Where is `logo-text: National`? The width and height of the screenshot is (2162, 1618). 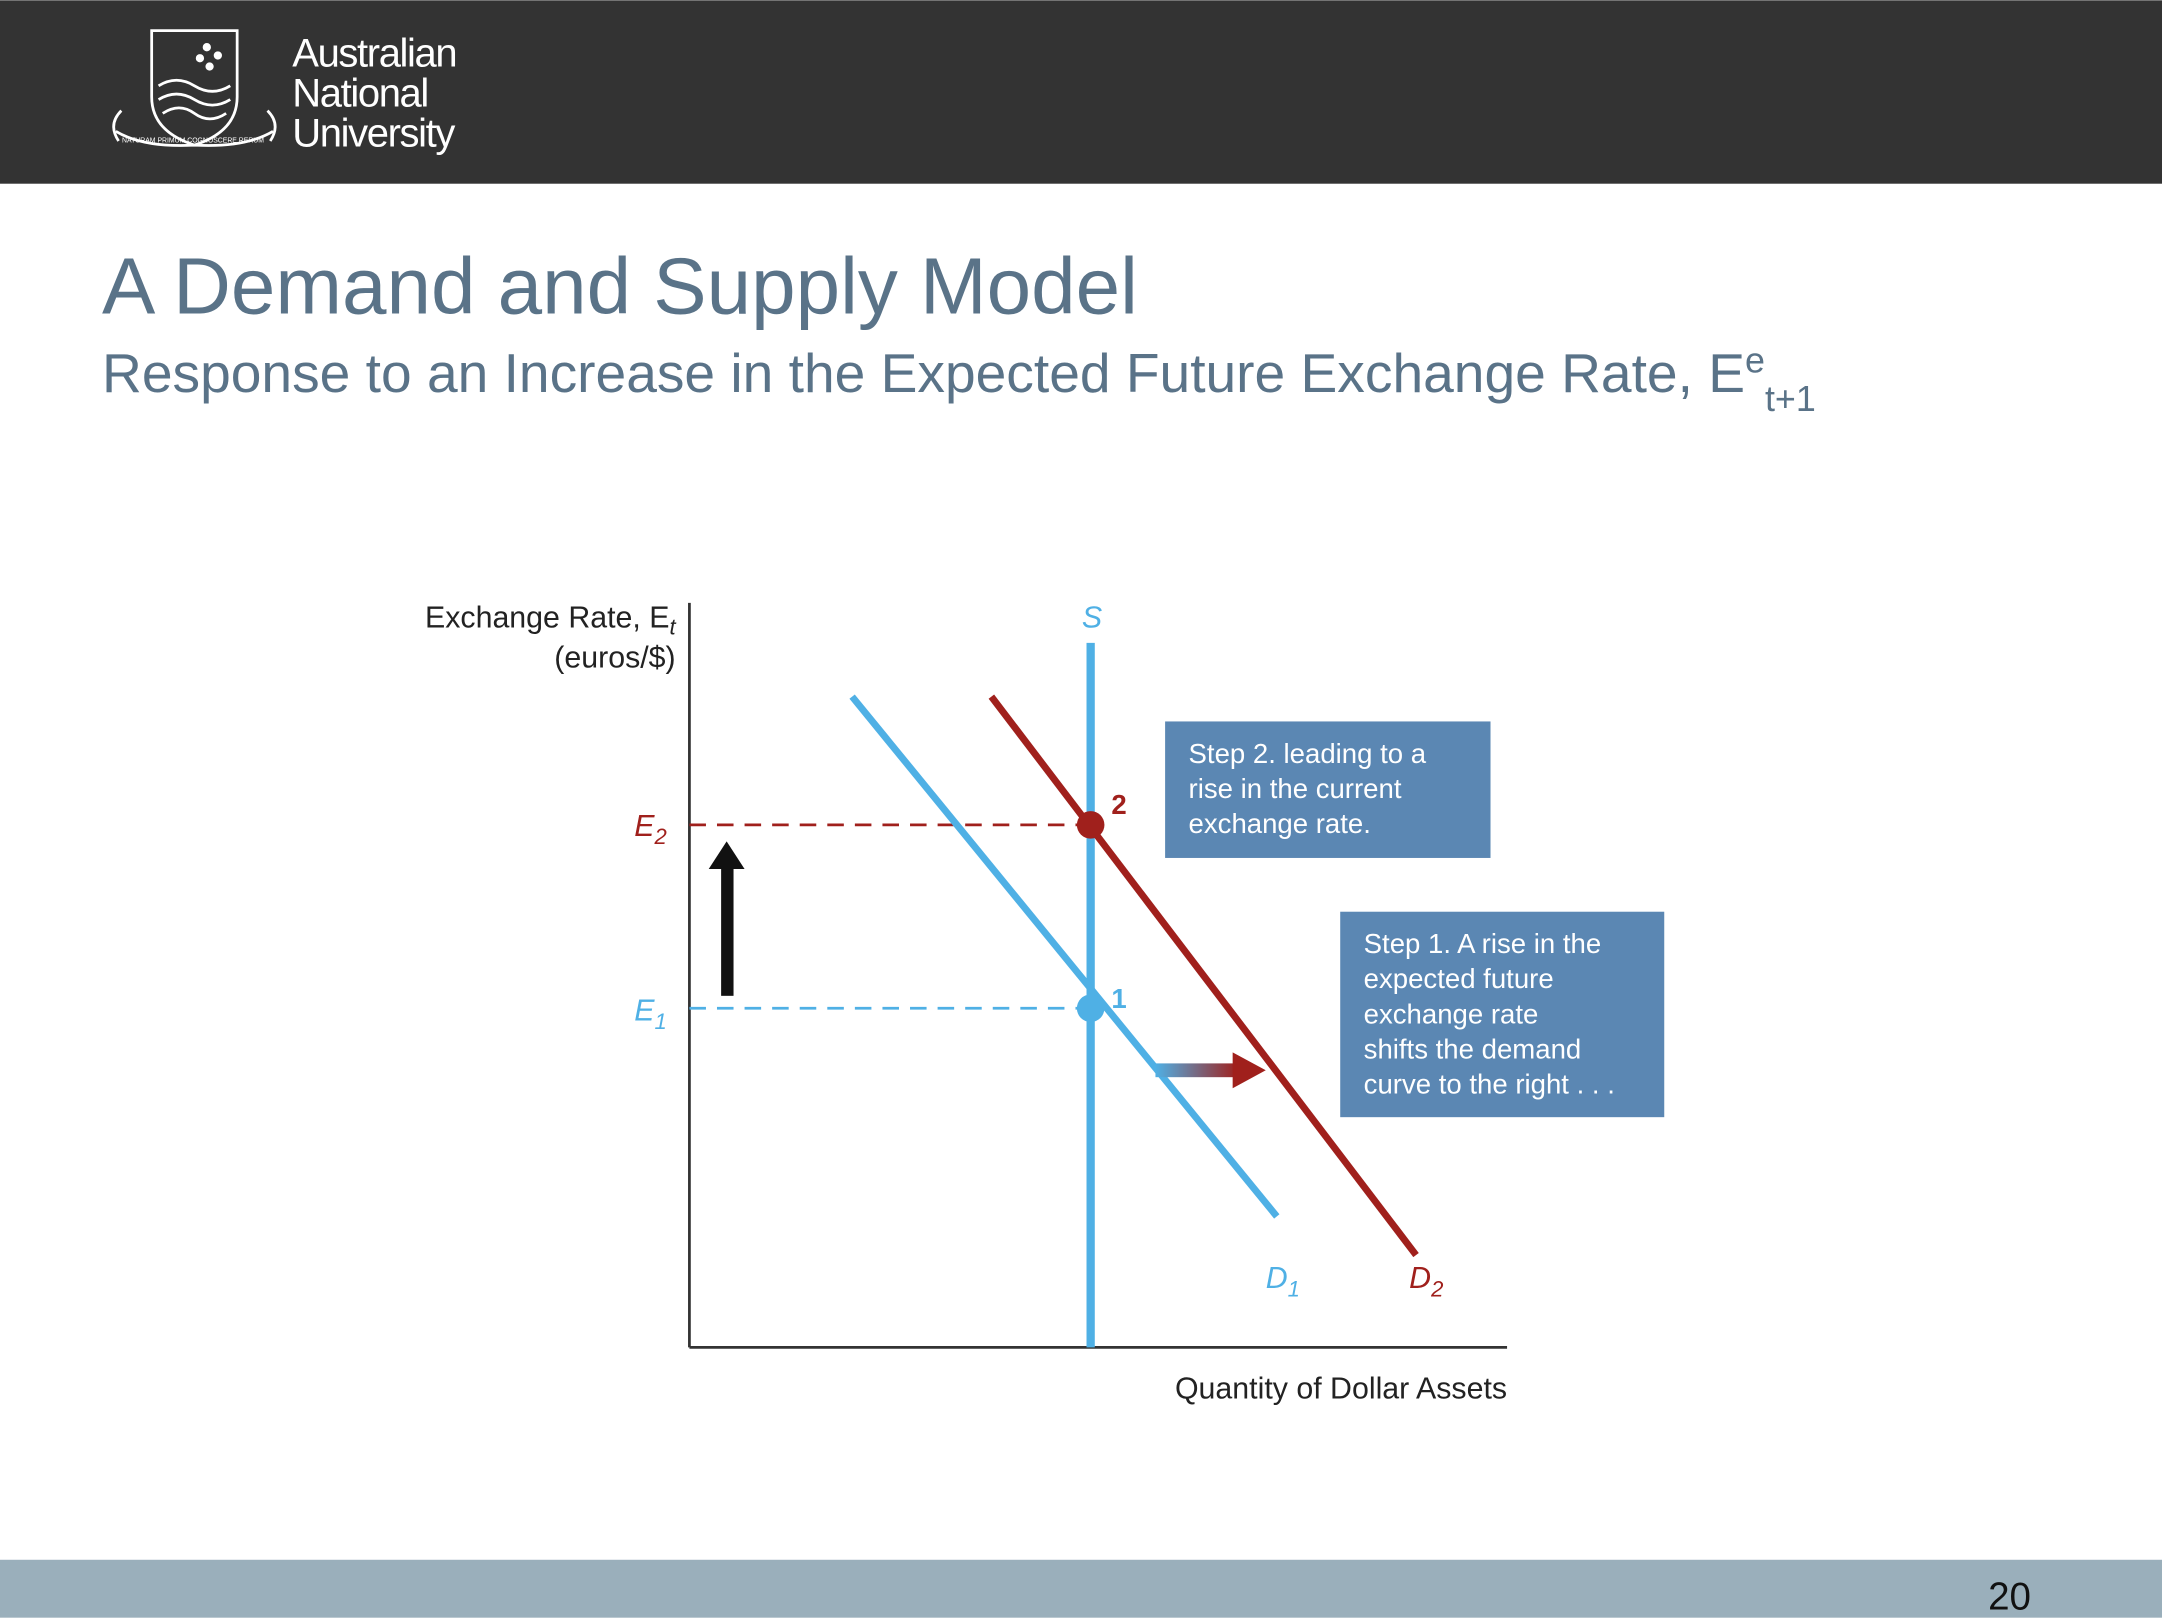
logo-text: National is located at coordinates (360, 93).